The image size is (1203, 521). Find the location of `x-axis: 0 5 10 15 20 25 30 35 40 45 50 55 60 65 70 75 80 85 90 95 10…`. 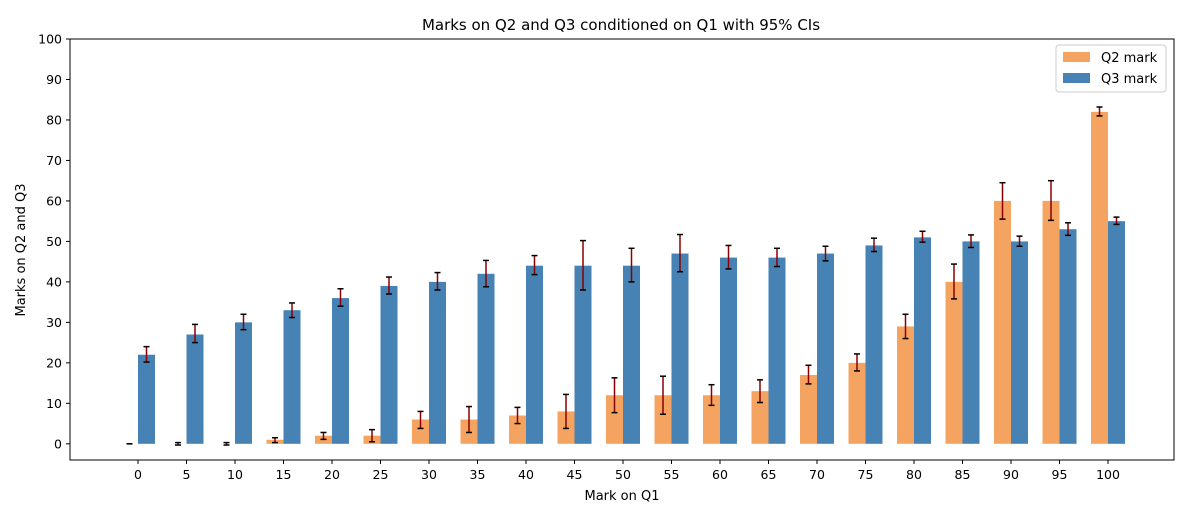

x-axis: 0 5 10 15 20 25 30 35 40 45 50 55 60 65 70 75 80 85 90 95 10… is located at coordinates (627, 471).